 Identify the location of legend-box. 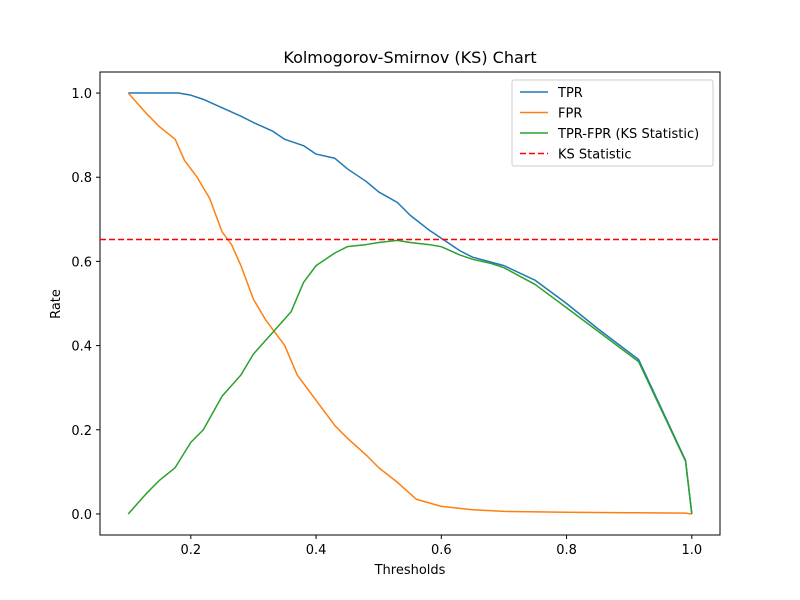
(612, 123).